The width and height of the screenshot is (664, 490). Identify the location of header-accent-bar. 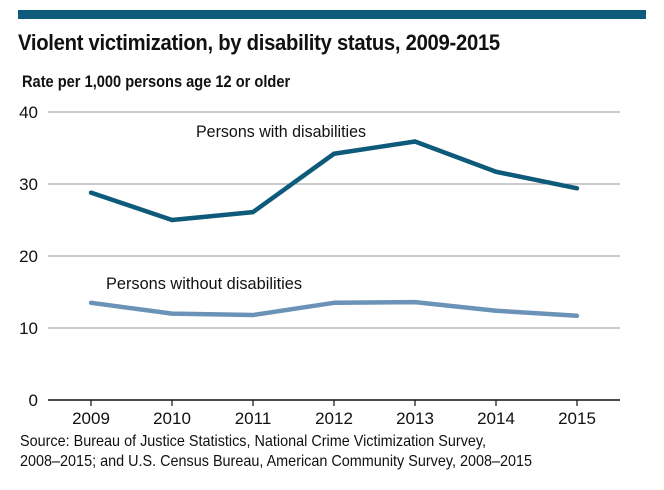
(332, 14).